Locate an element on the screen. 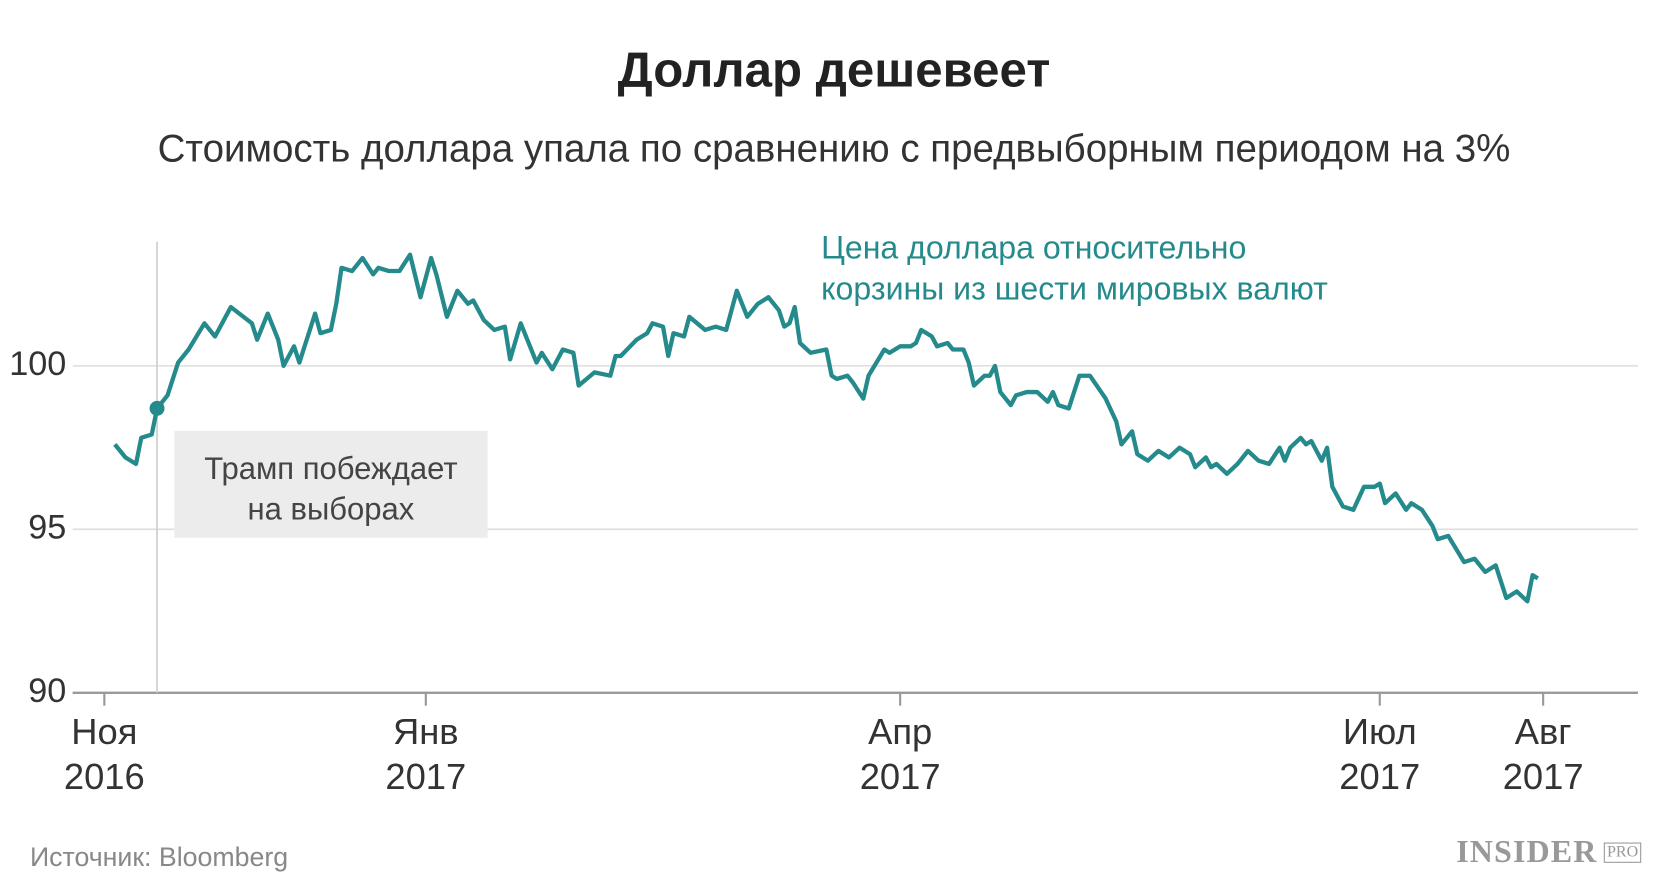 This screenshot has height=887, width=1668. y-tick-label: 100 is located at coordinates (37, 364).